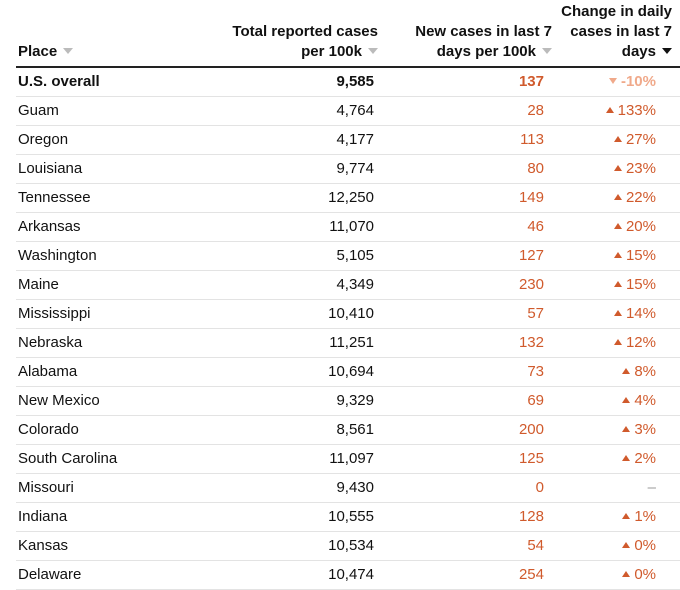 Image resolution: width=680 pixels, height=590 pixels. What do you see at coordinates (49, 226) in the screenshot?
I see `place-cell: Arkansas` at bounding box center [49, 226].